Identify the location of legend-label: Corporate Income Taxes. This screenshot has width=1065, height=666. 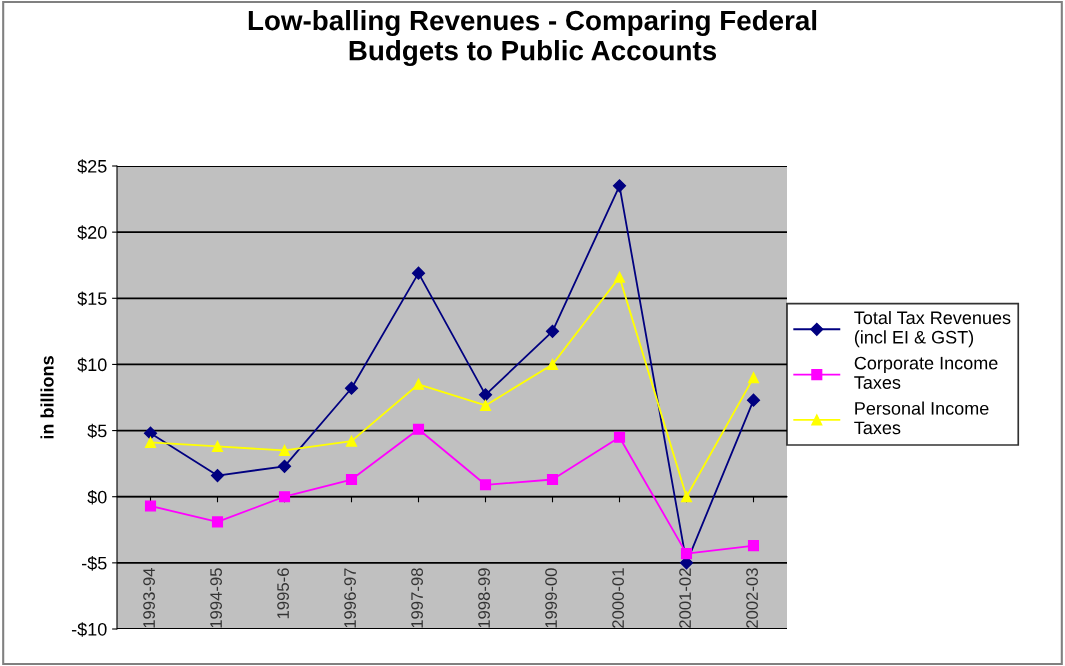
(926, 372).